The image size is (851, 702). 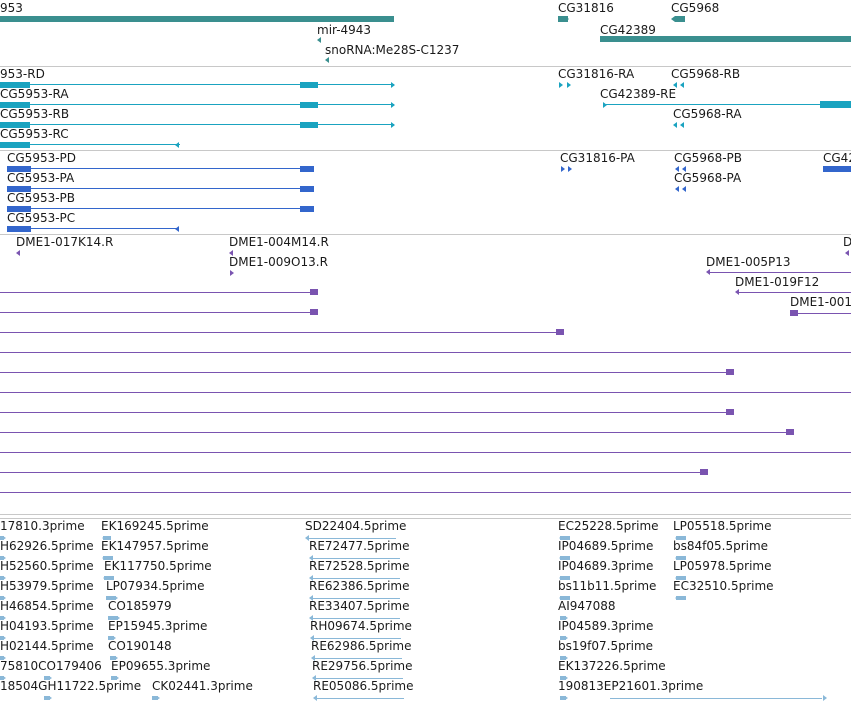 What do you see at coordinates (155, 546) in the screenshot?
I see `feature-label: EK147957.5prime` at bounding box center [155, 546].